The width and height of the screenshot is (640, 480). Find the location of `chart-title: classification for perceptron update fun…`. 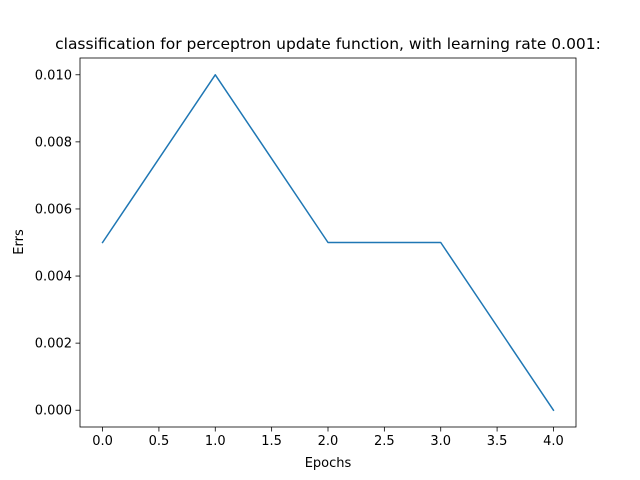

chart-title: classification for perceptron update fun… is located at coordinates (328, 44).